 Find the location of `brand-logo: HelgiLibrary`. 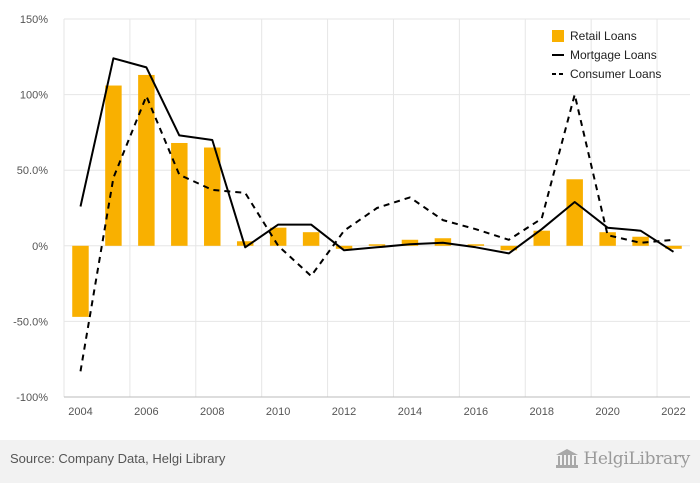

brand-logo: HelgiLibrary is located at coordinates (622, 459).